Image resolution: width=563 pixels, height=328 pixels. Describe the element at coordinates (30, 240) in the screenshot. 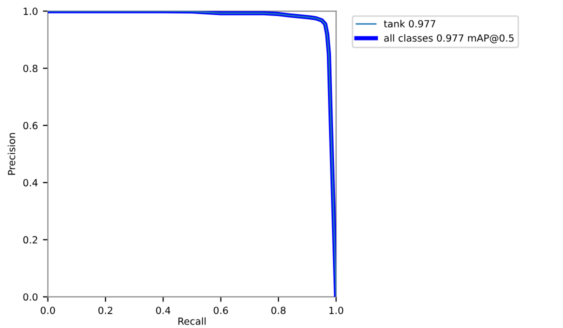

I see `y-tick-label: 0.2` at that location.